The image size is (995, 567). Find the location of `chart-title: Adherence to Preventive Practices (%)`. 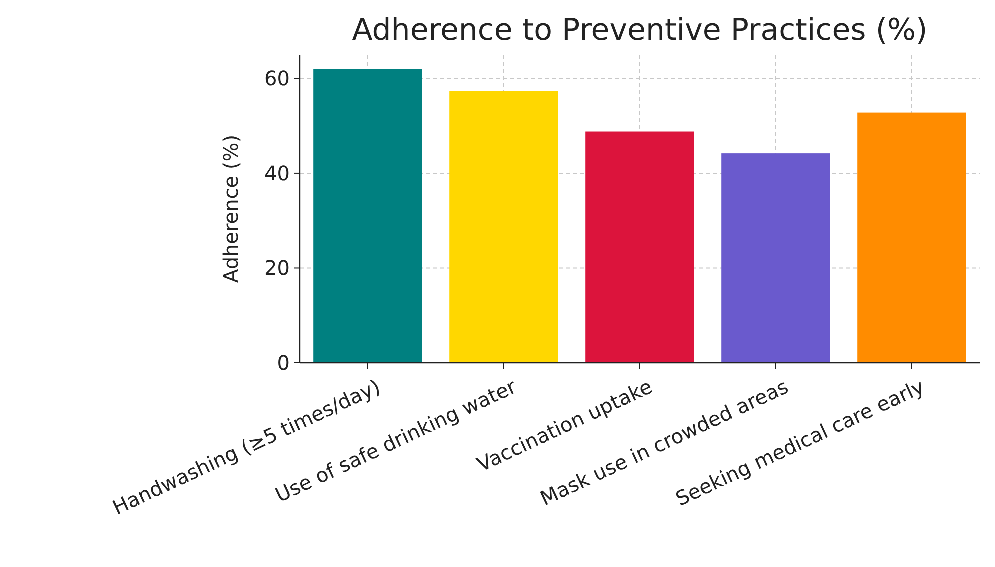

chart-title: Adherence to Preventive Practices (%) is located at coordinates (640, 30).